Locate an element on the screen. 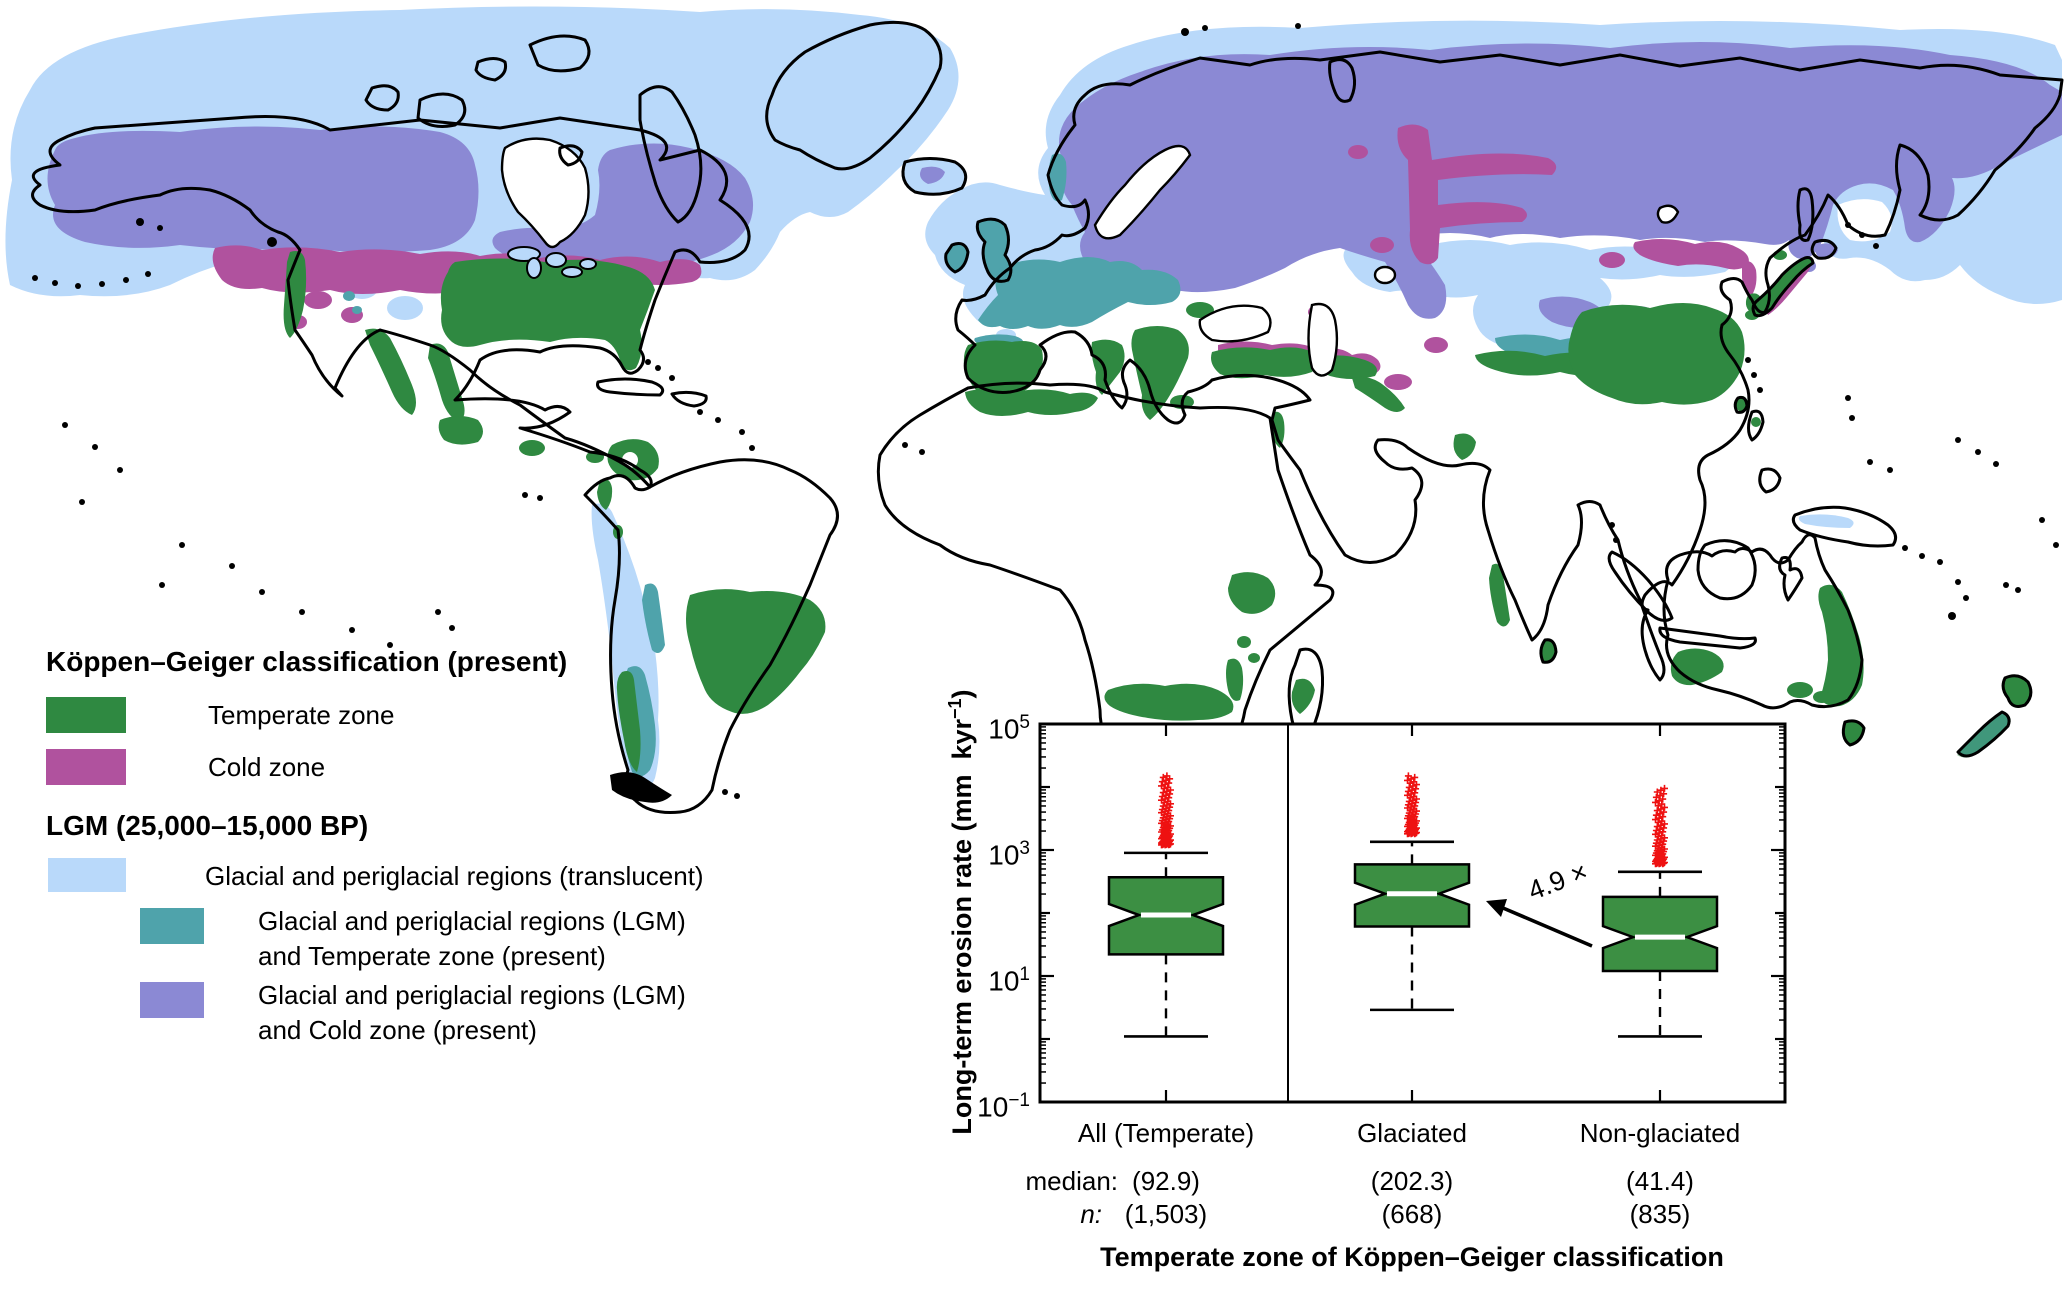 This screenshot has height=1289, width=2067. category-label-glaciated: Glaciated is located at coordinates (1412, 1133).